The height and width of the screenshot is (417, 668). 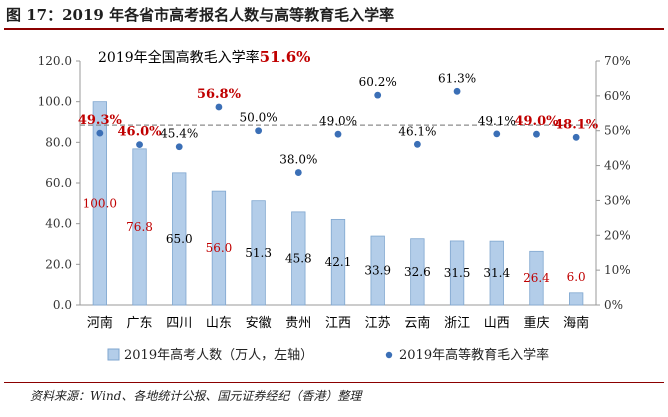 I want to click on bar-value-label: 42.1, so click(x=338, y=262).